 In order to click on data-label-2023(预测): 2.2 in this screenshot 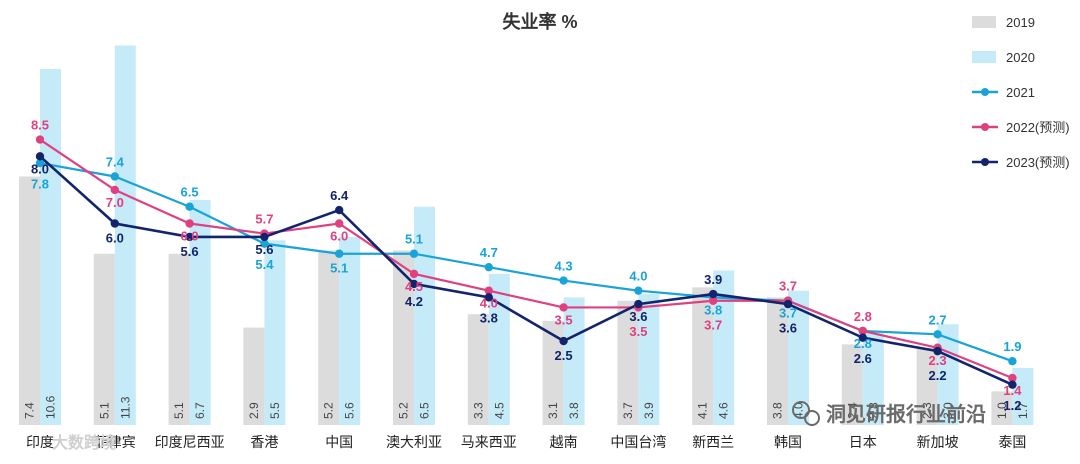, I will do `click(938, 375)`.